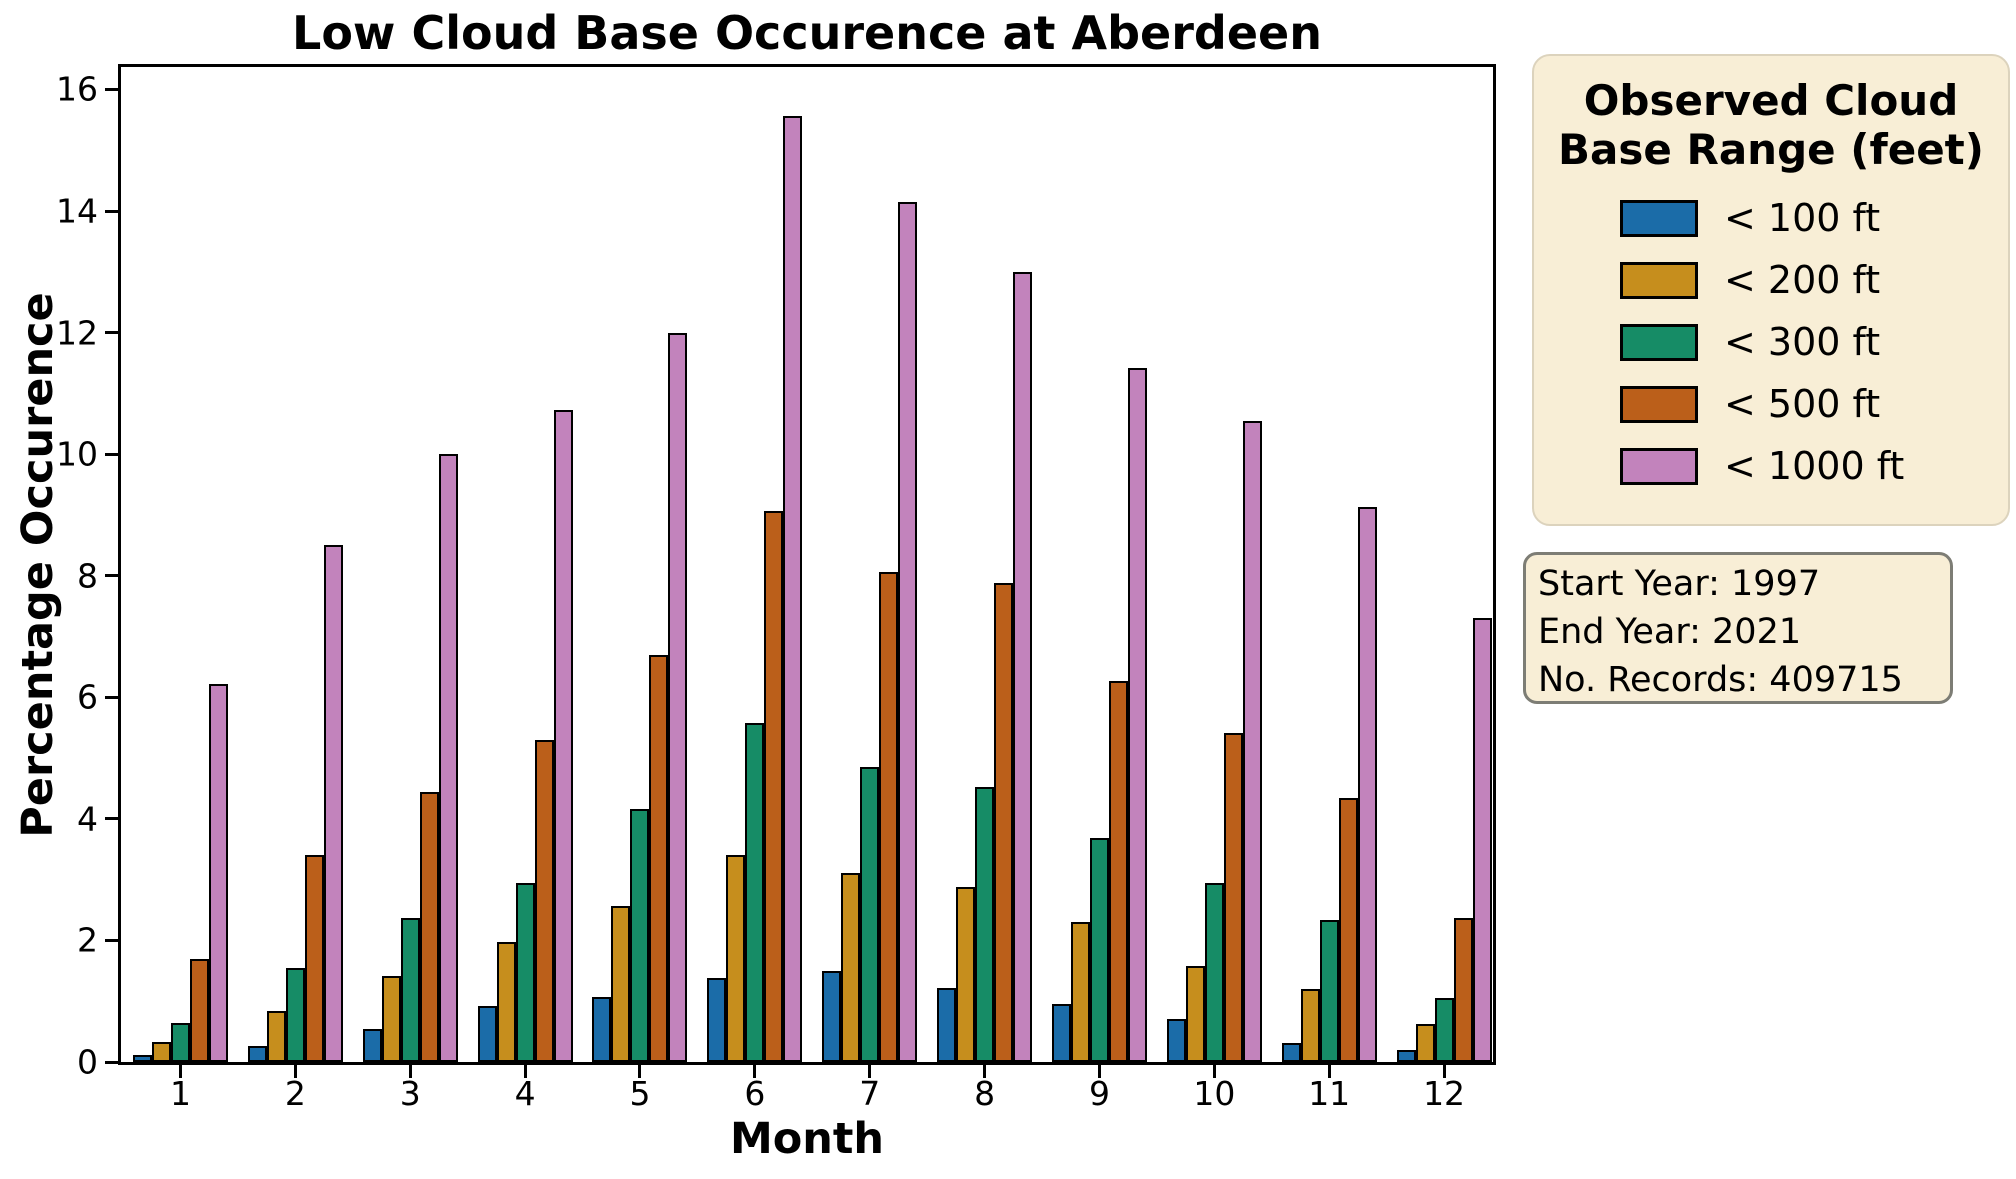 The height and width of the screenshot is (1179, 2016). I want to click on bar-month6-series5, so click(793, 589).